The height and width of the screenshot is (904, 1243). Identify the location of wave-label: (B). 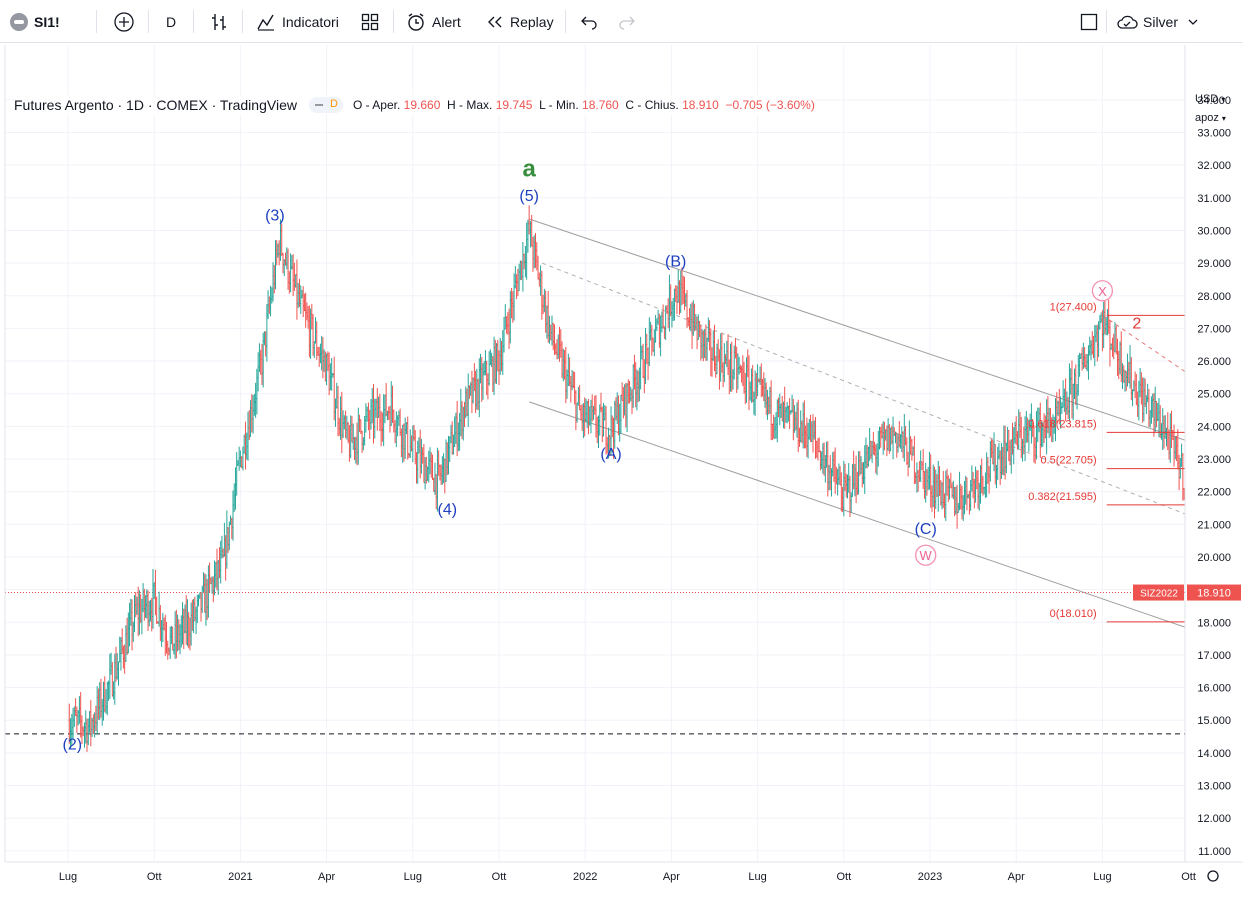
(675, 261).